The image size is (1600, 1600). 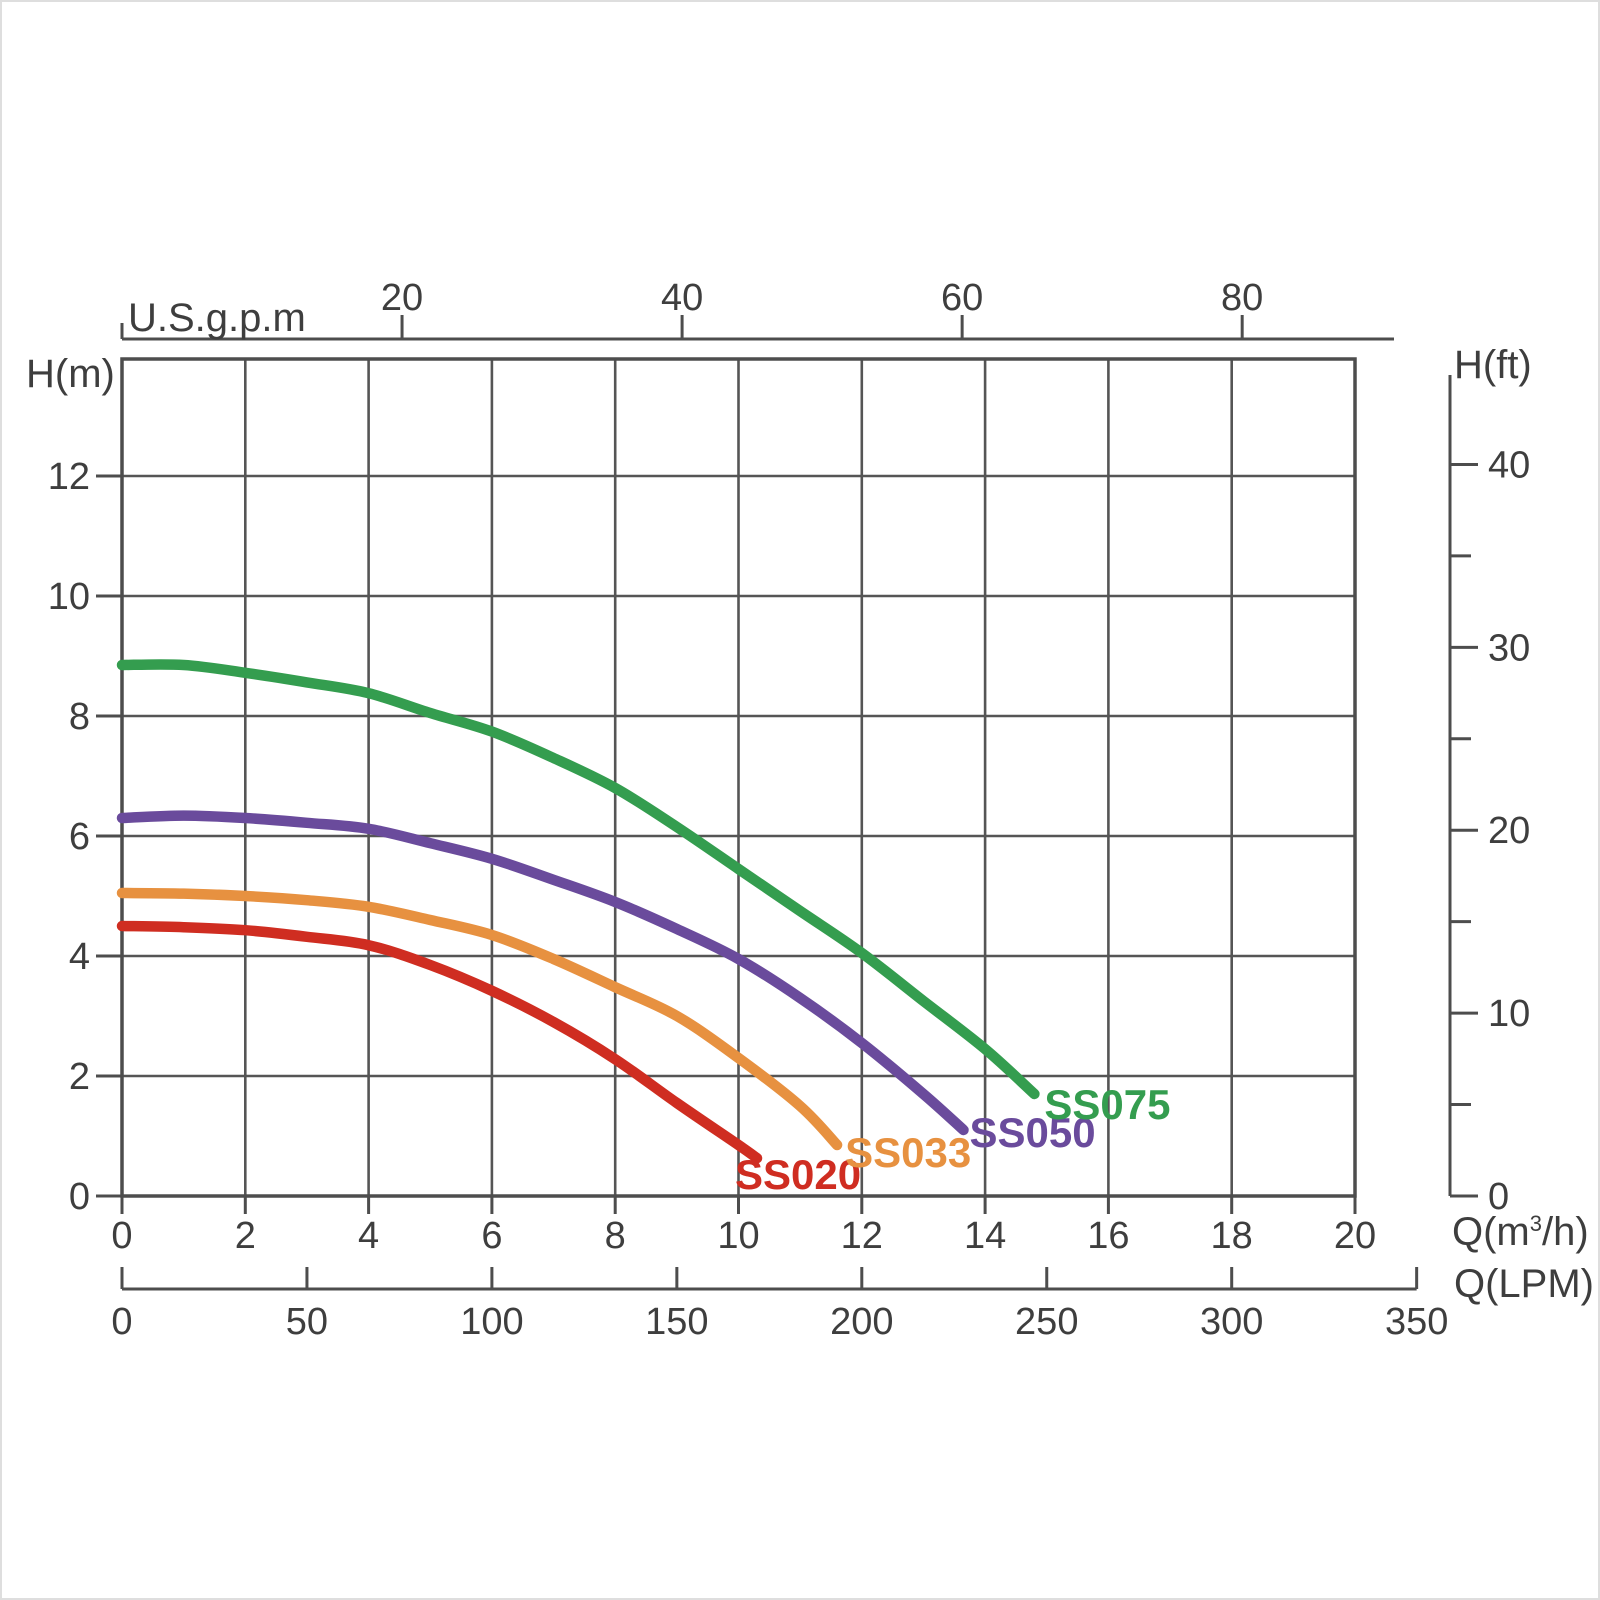 I want to click on axis-label-head-meters: H(m), so click(x=70, y=374).